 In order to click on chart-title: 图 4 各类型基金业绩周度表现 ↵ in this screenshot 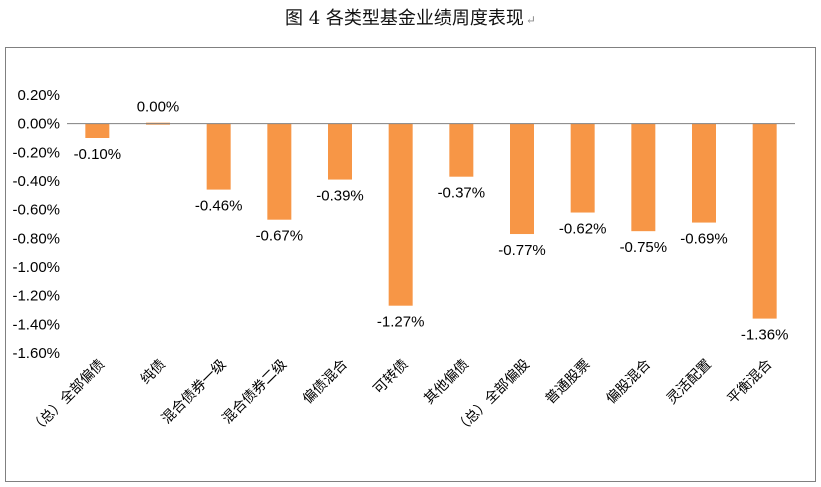, I will do `click(410, 17)`.